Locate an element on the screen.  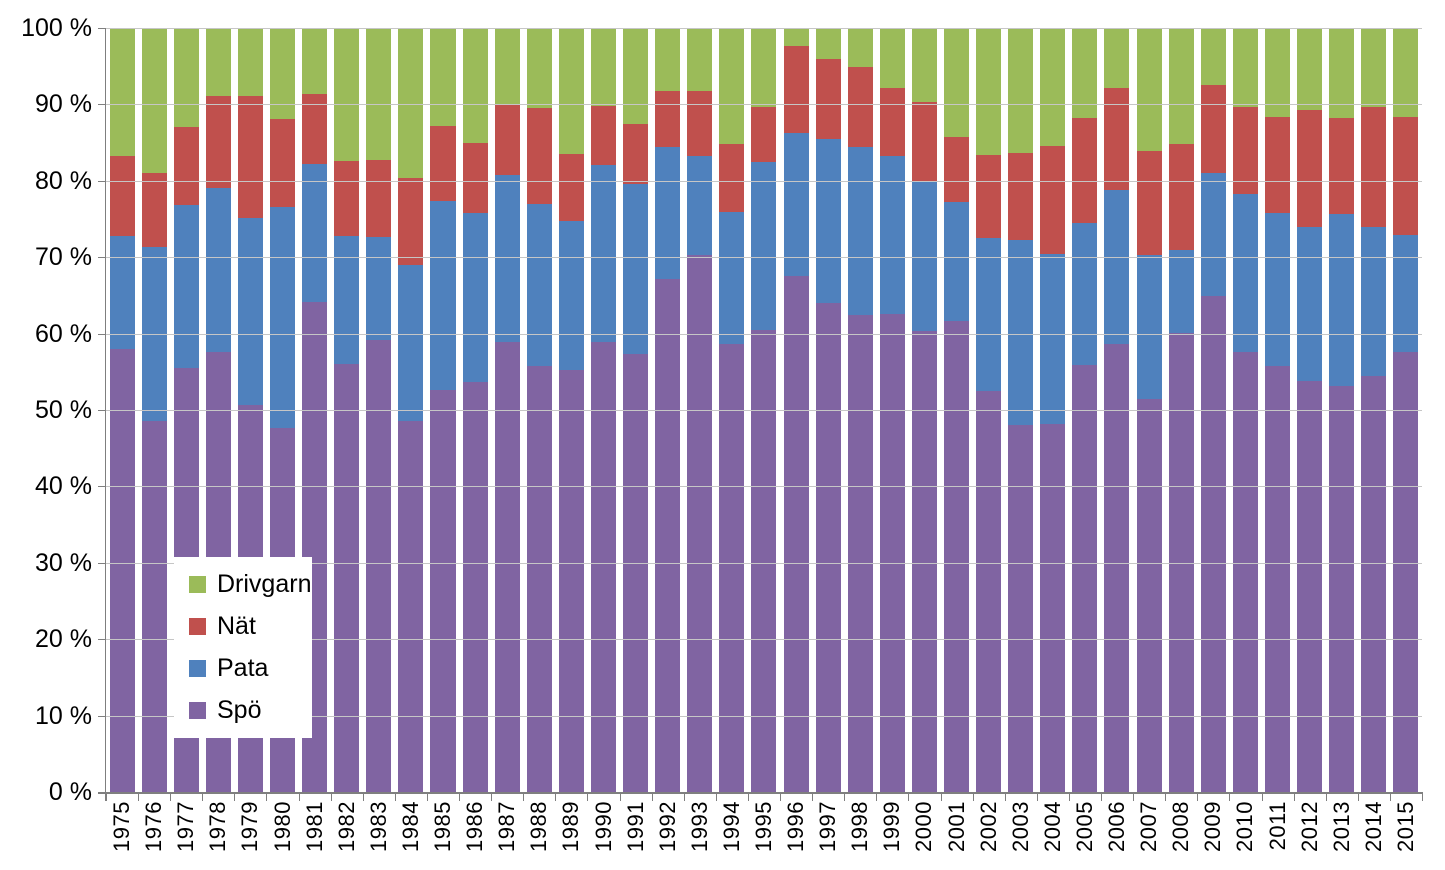
bar-2006 is located at coordinates (1117, 410).